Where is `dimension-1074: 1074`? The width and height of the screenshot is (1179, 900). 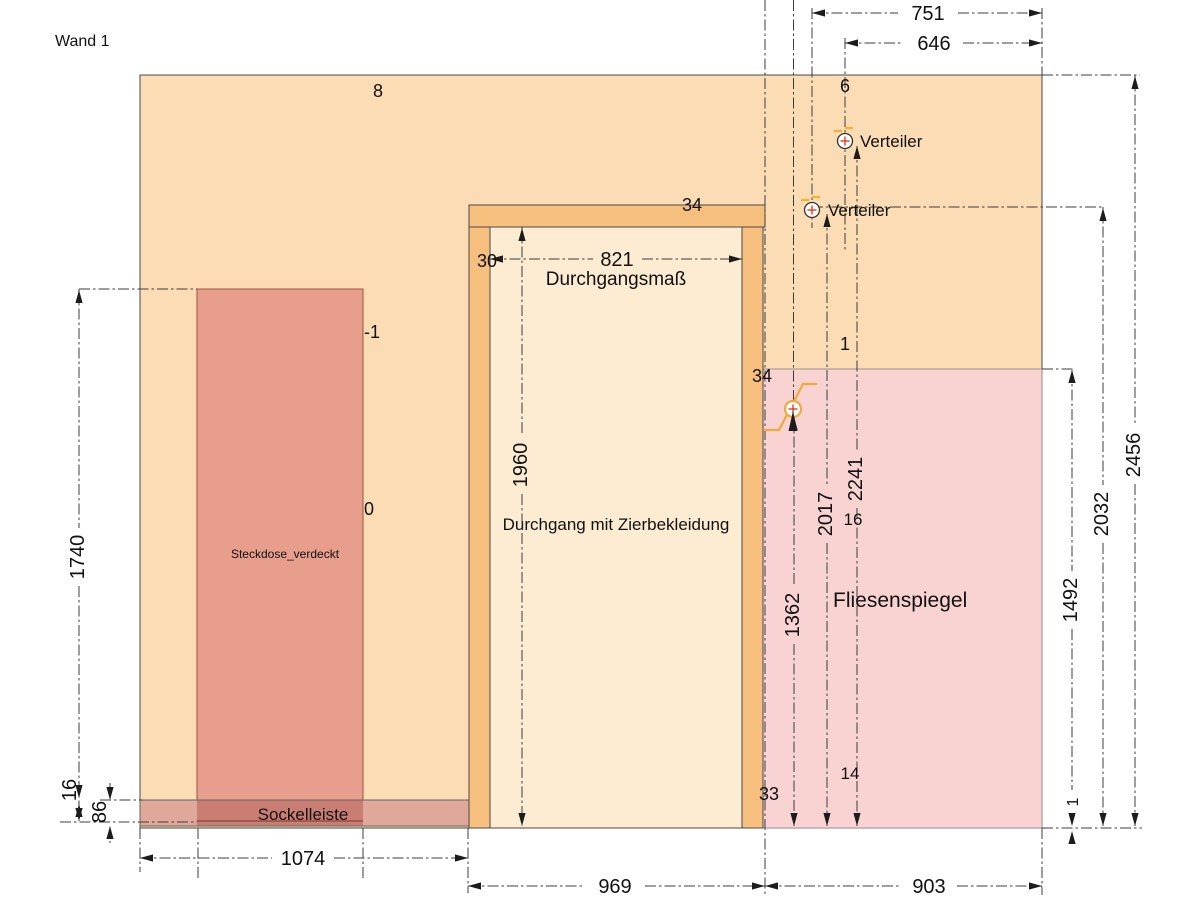
dimension-1074: 1074 is located at coordinates (304, 859).